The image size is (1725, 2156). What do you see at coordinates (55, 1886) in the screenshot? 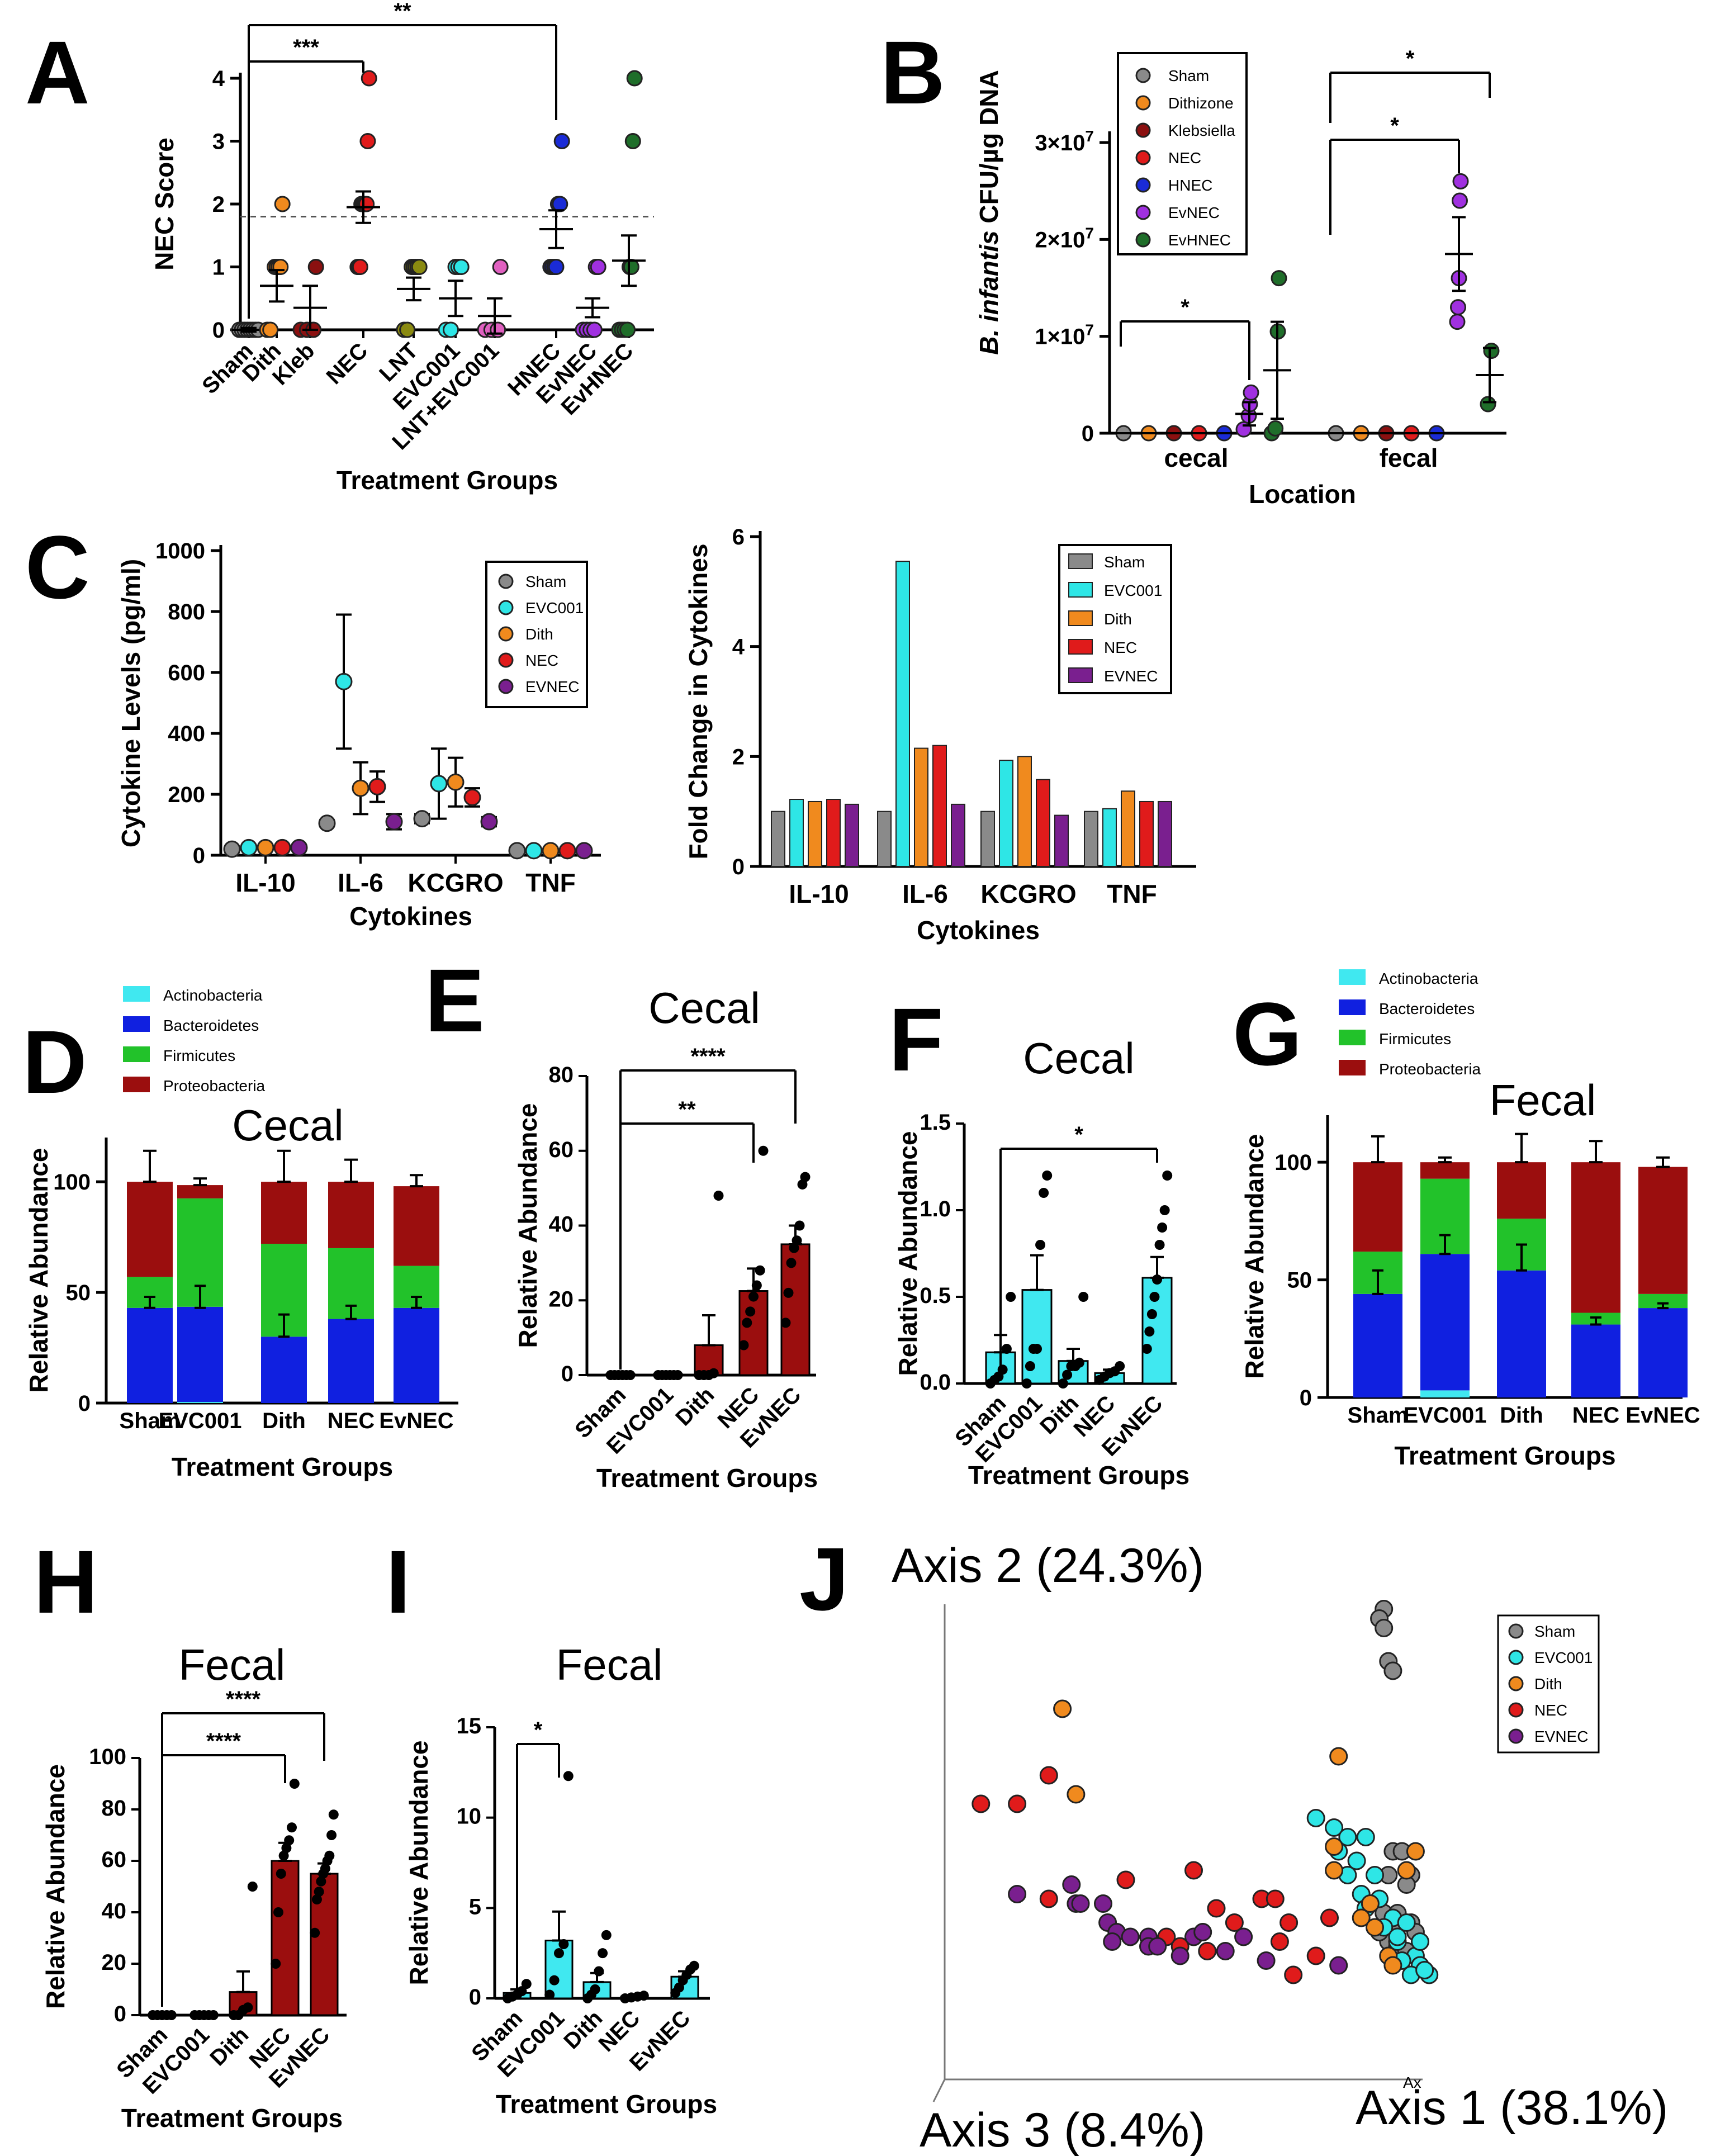
I see `y-axis-title: Relative Abundance` at bounding box center [55, 1886].